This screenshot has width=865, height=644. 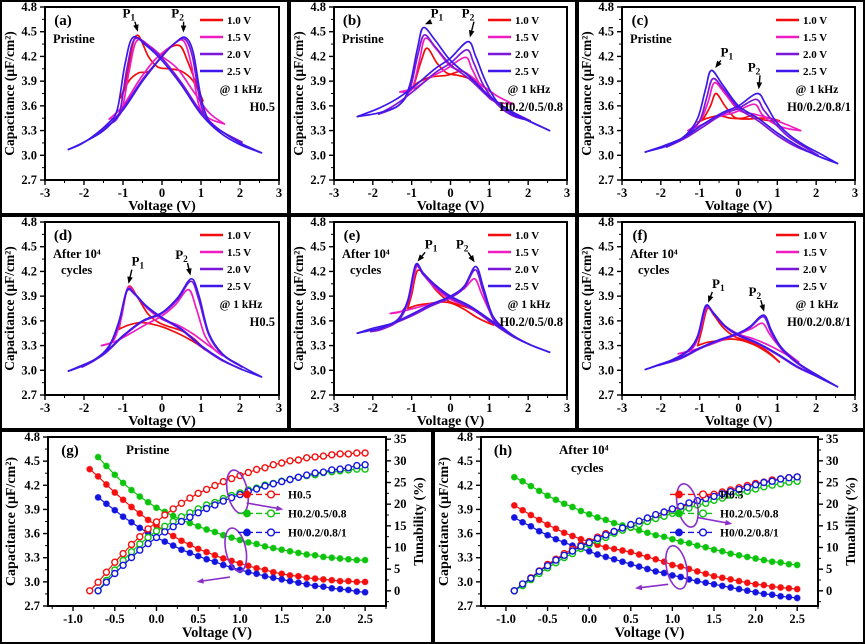 I want to click on x-tick-label: 0, so click(x=450, y=193).